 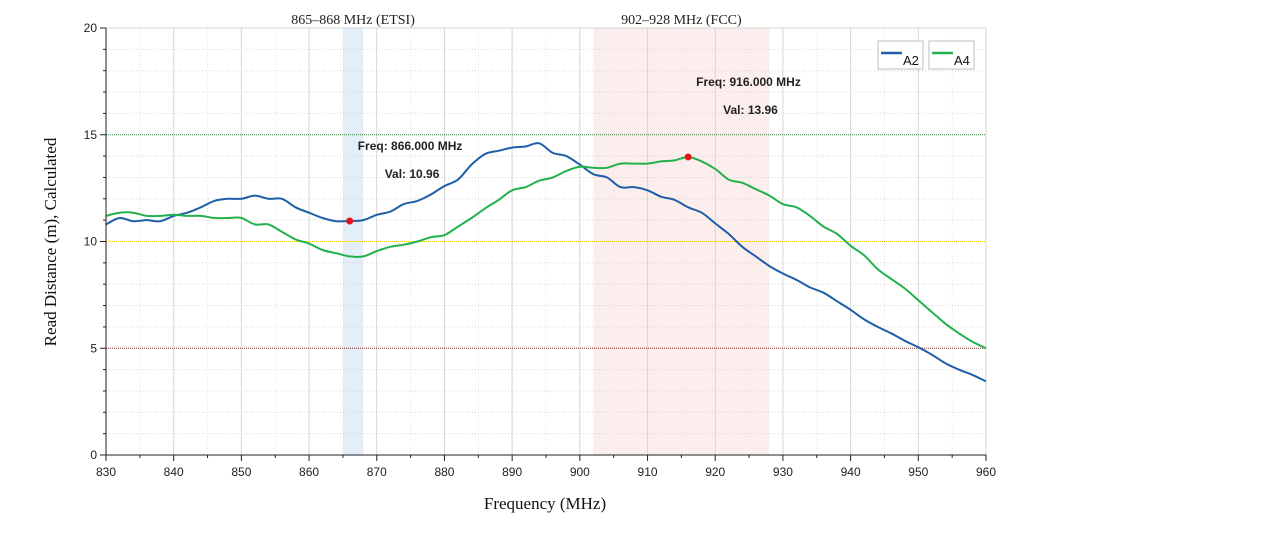 What do you see at coordinates (174, 472) in the screenshot?
I see `x-tick-label: 840` at bounding box center [174, 472].